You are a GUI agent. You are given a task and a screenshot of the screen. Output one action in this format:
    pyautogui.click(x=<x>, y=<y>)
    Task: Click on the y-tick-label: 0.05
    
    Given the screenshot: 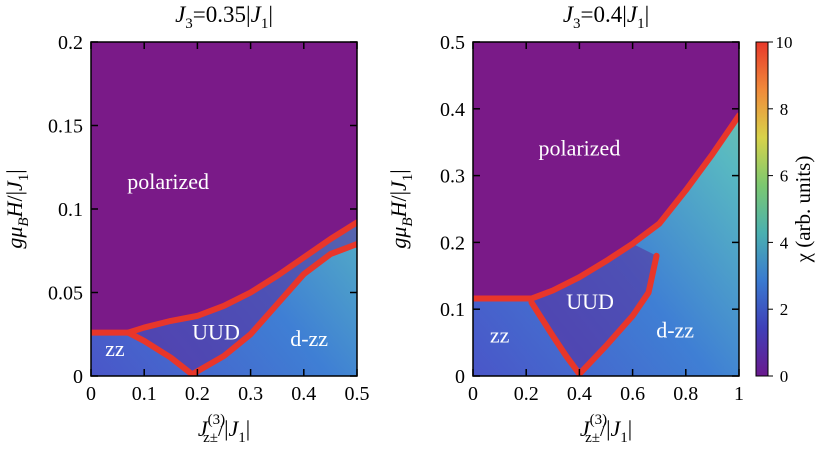 What is the action you would take?
    pyautogui.click(x=65, y=294)
    